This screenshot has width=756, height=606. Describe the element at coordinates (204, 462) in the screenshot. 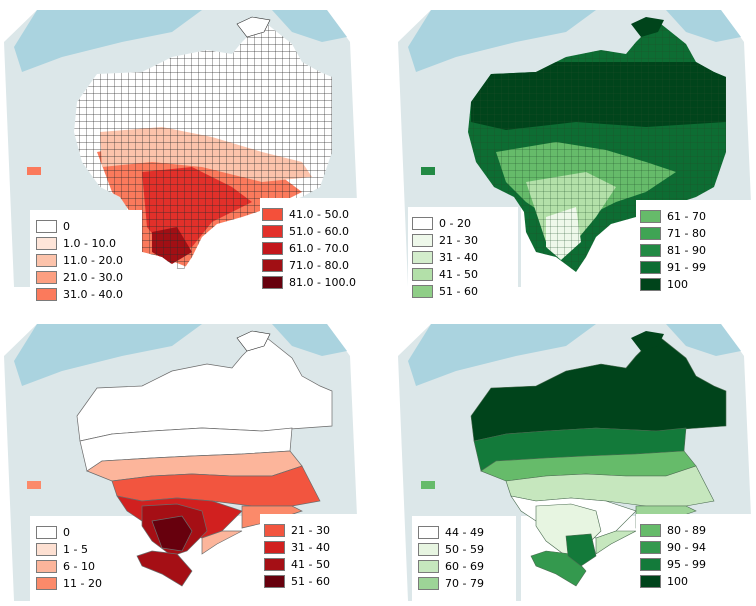

I see `region-polygons` at that location.